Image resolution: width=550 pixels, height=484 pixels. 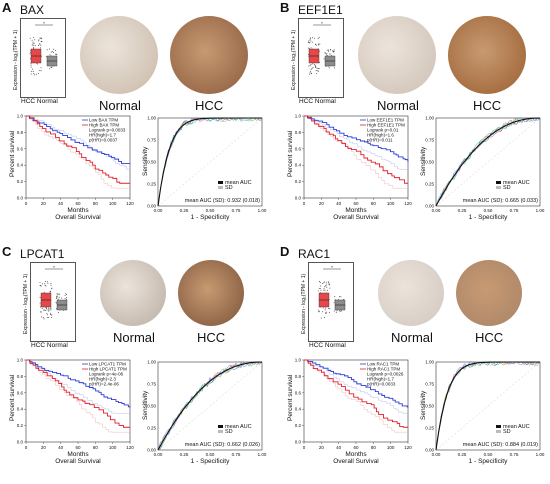 I want to click on roc-diagonal, so click(x=210, y=162).